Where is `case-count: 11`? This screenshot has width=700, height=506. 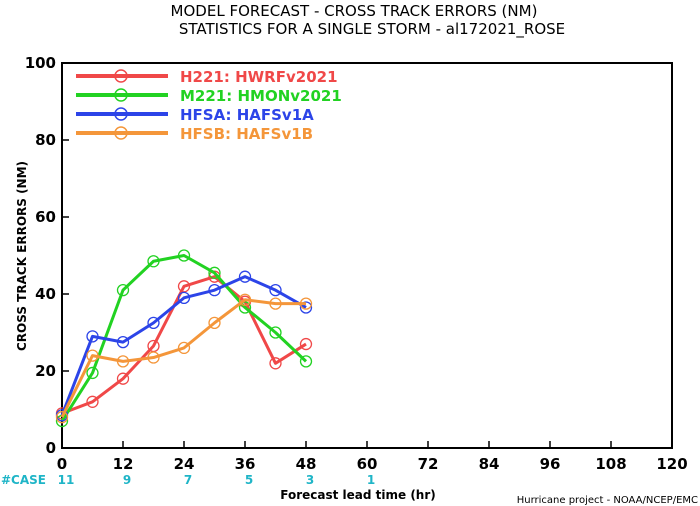 case-count: 11 is located at coordinates (66, 480).